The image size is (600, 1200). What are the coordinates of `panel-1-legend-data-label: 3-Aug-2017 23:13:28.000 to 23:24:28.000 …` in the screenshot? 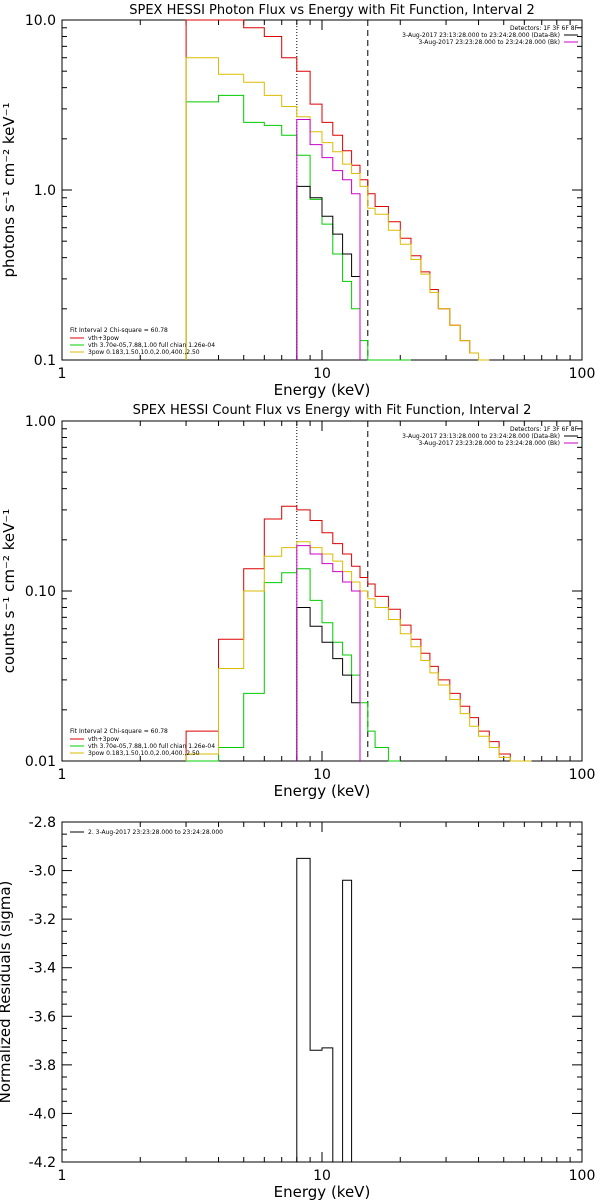 It's located at (481, 35).